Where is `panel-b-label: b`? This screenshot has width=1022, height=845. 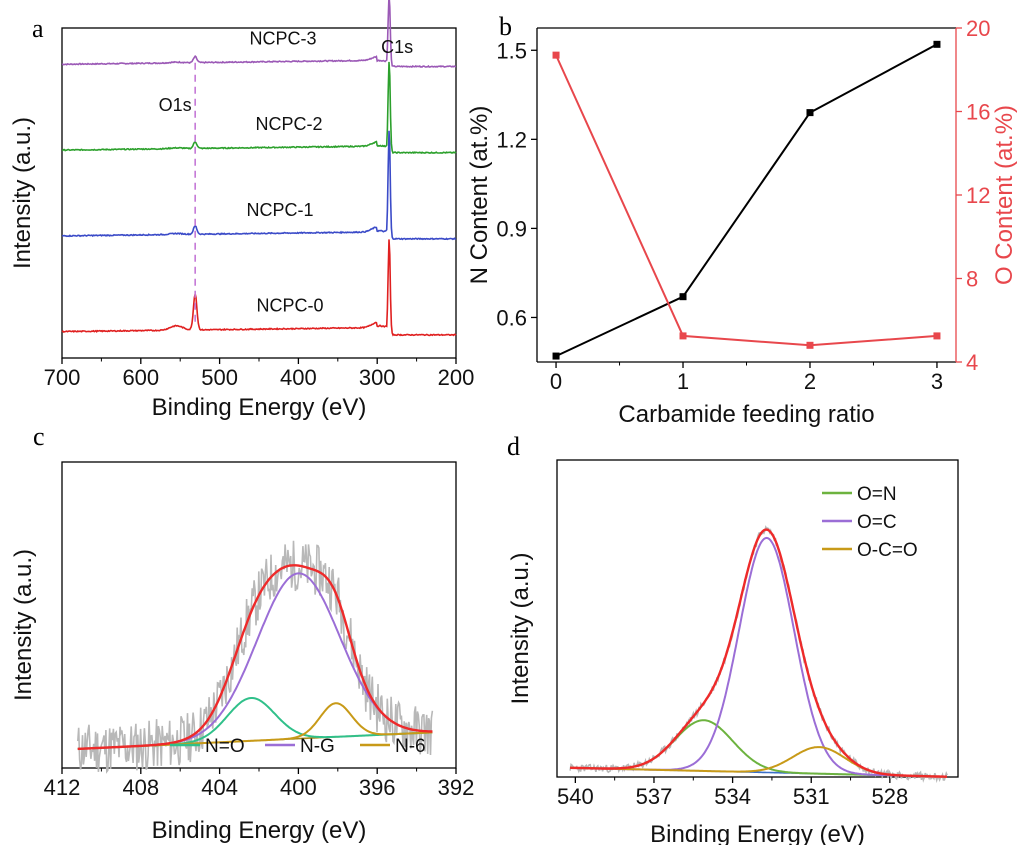 panel-b-label: b is located at coordinates (505, 26).